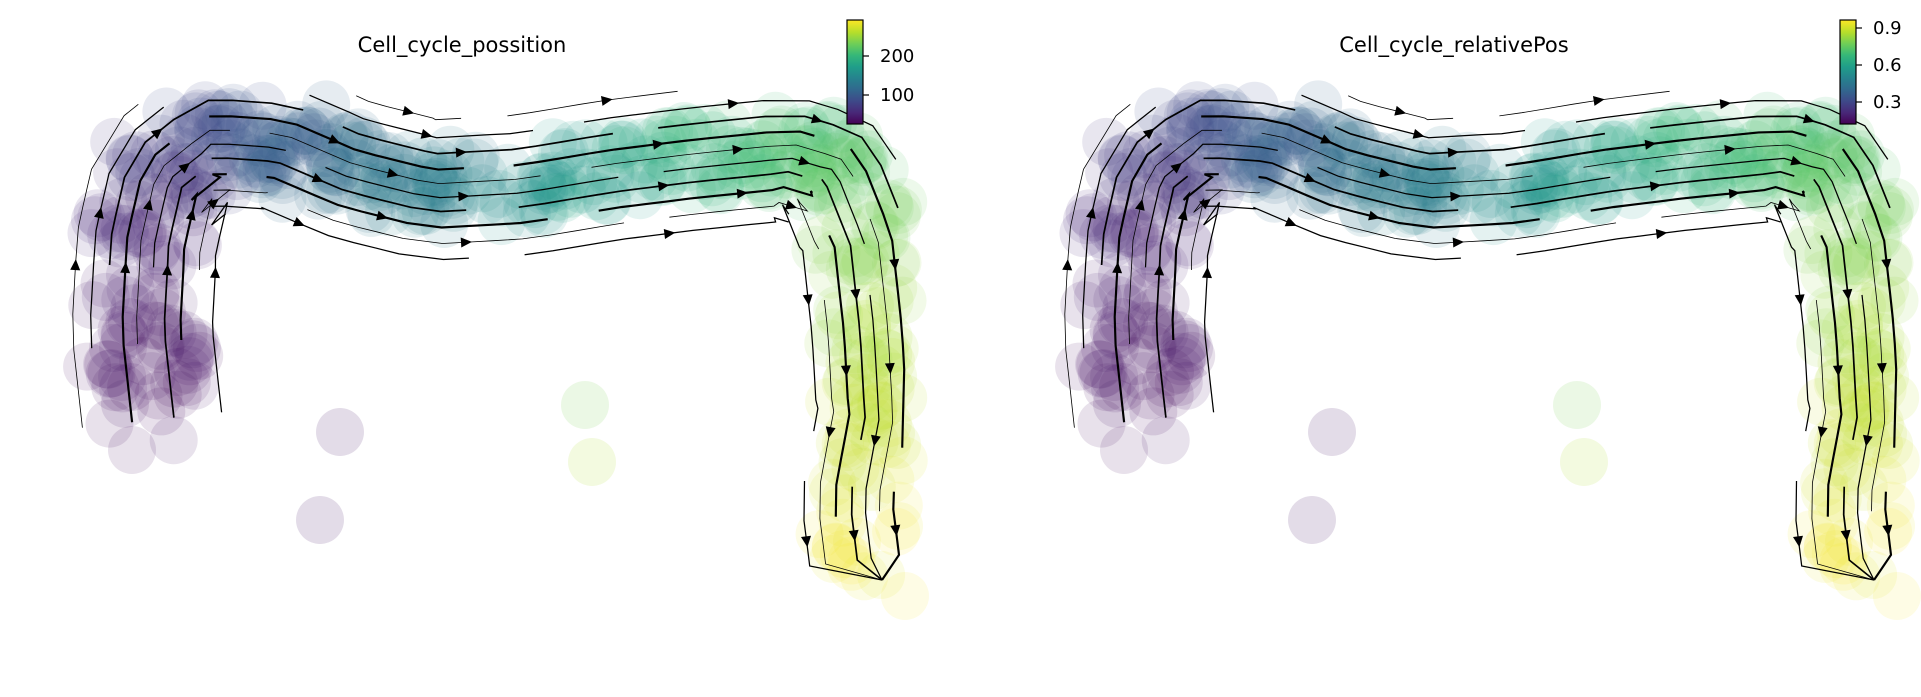 This screenshot has height=697, width=1921. Describe the element at coordinates (897, 56) in the screenshot. I see `colorbar-tick-label: 200` at that location.